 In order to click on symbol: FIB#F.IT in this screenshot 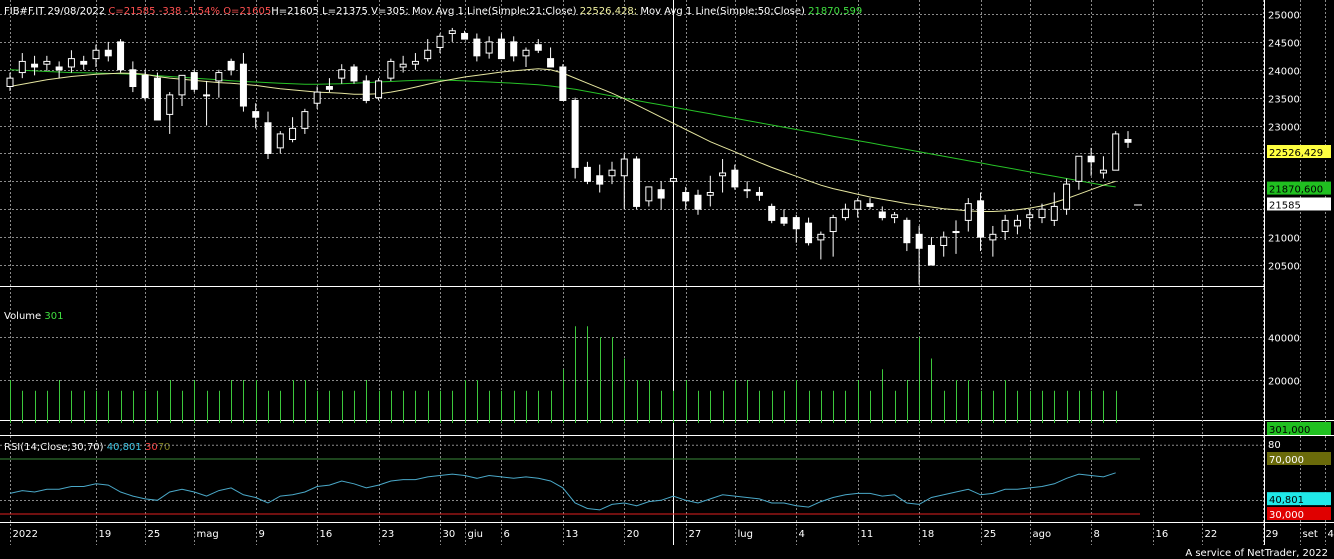, I will do `click(24, 11)`.